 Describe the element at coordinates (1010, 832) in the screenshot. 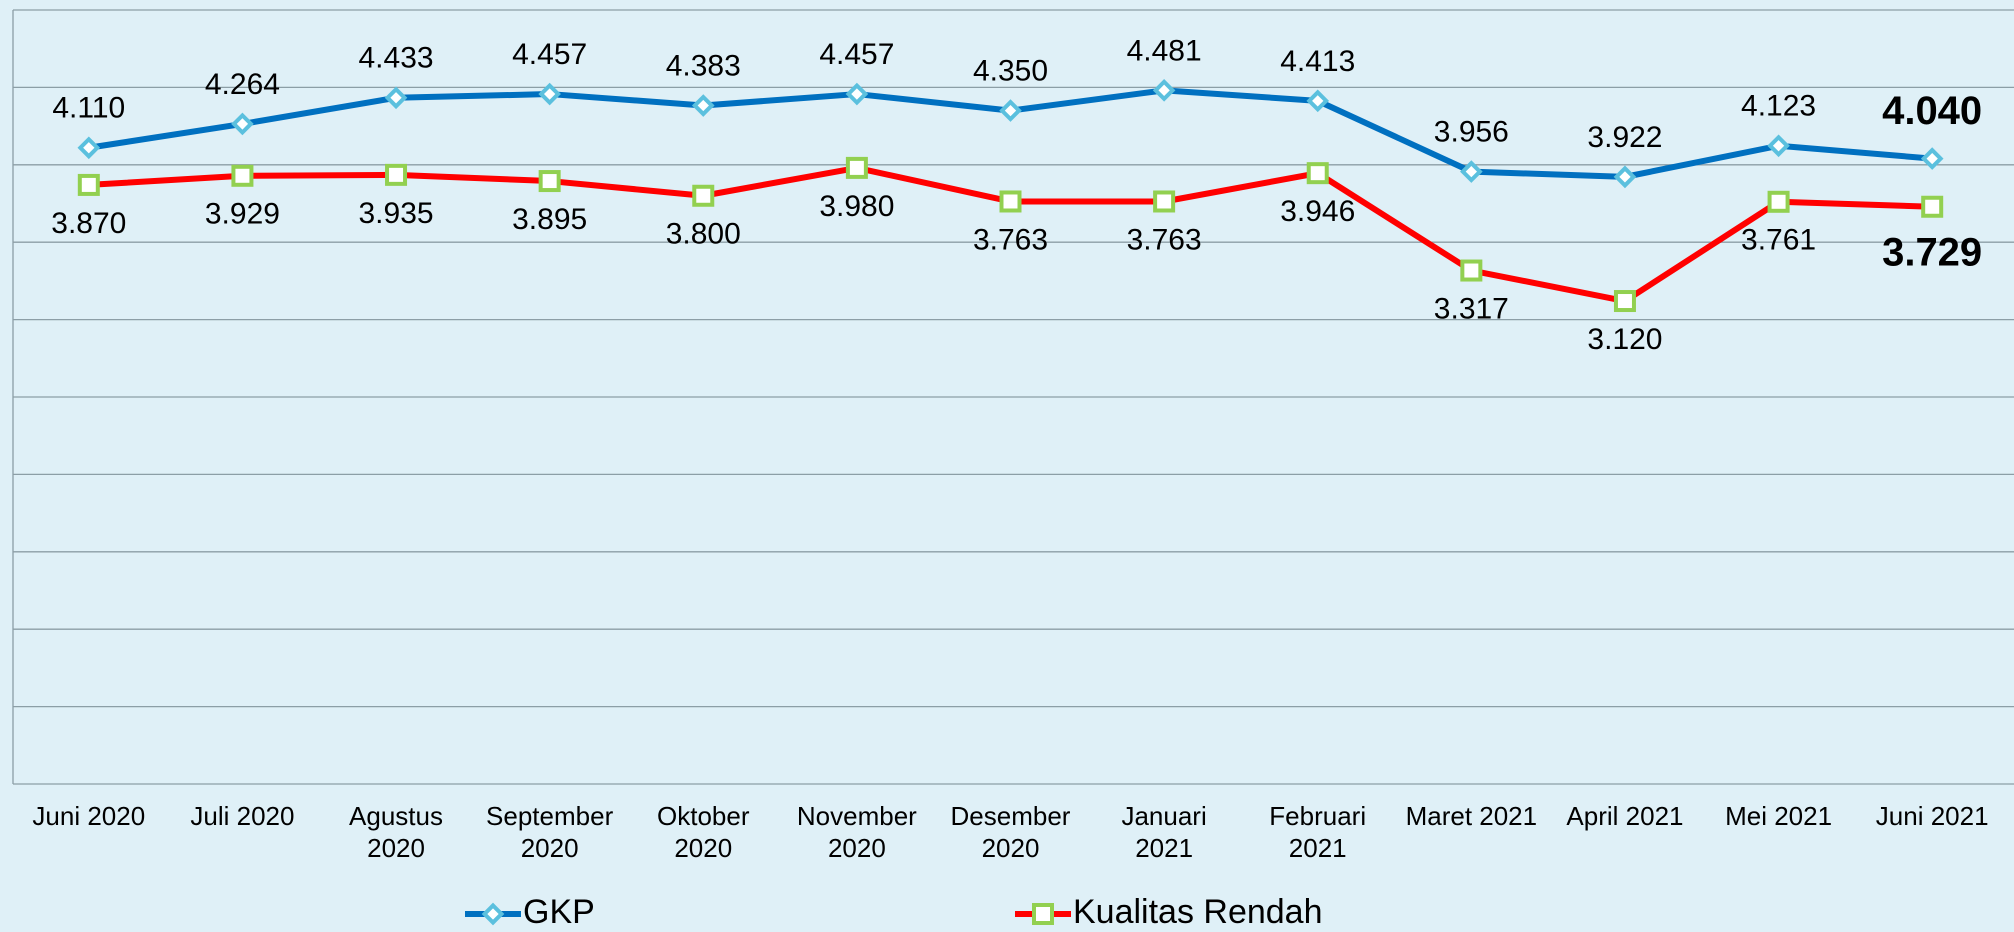

I see `x-tick-label: Desember 2020` at that location.